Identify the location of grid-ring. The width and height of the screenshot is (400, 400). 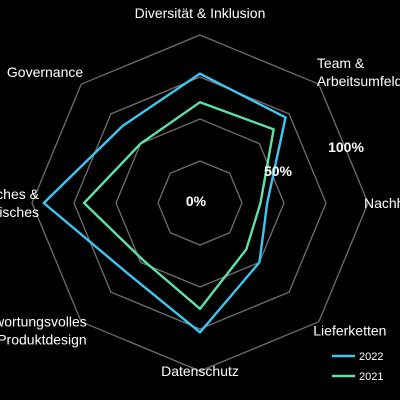
(200, 203).